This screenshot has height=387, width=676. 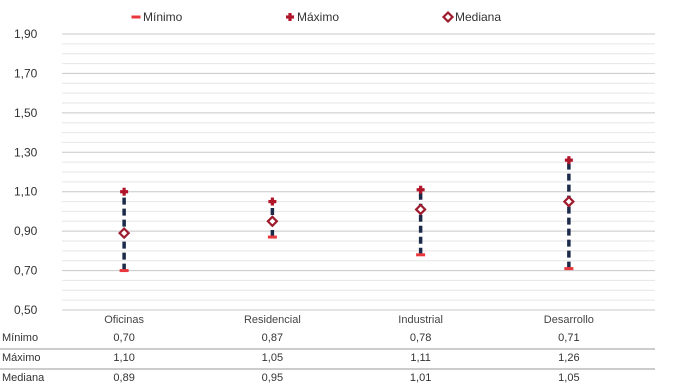 What do you see at coordinates (123, 338) in the screenshot?
I see `table-cell: 0,70` at bounding box center [123, 338].